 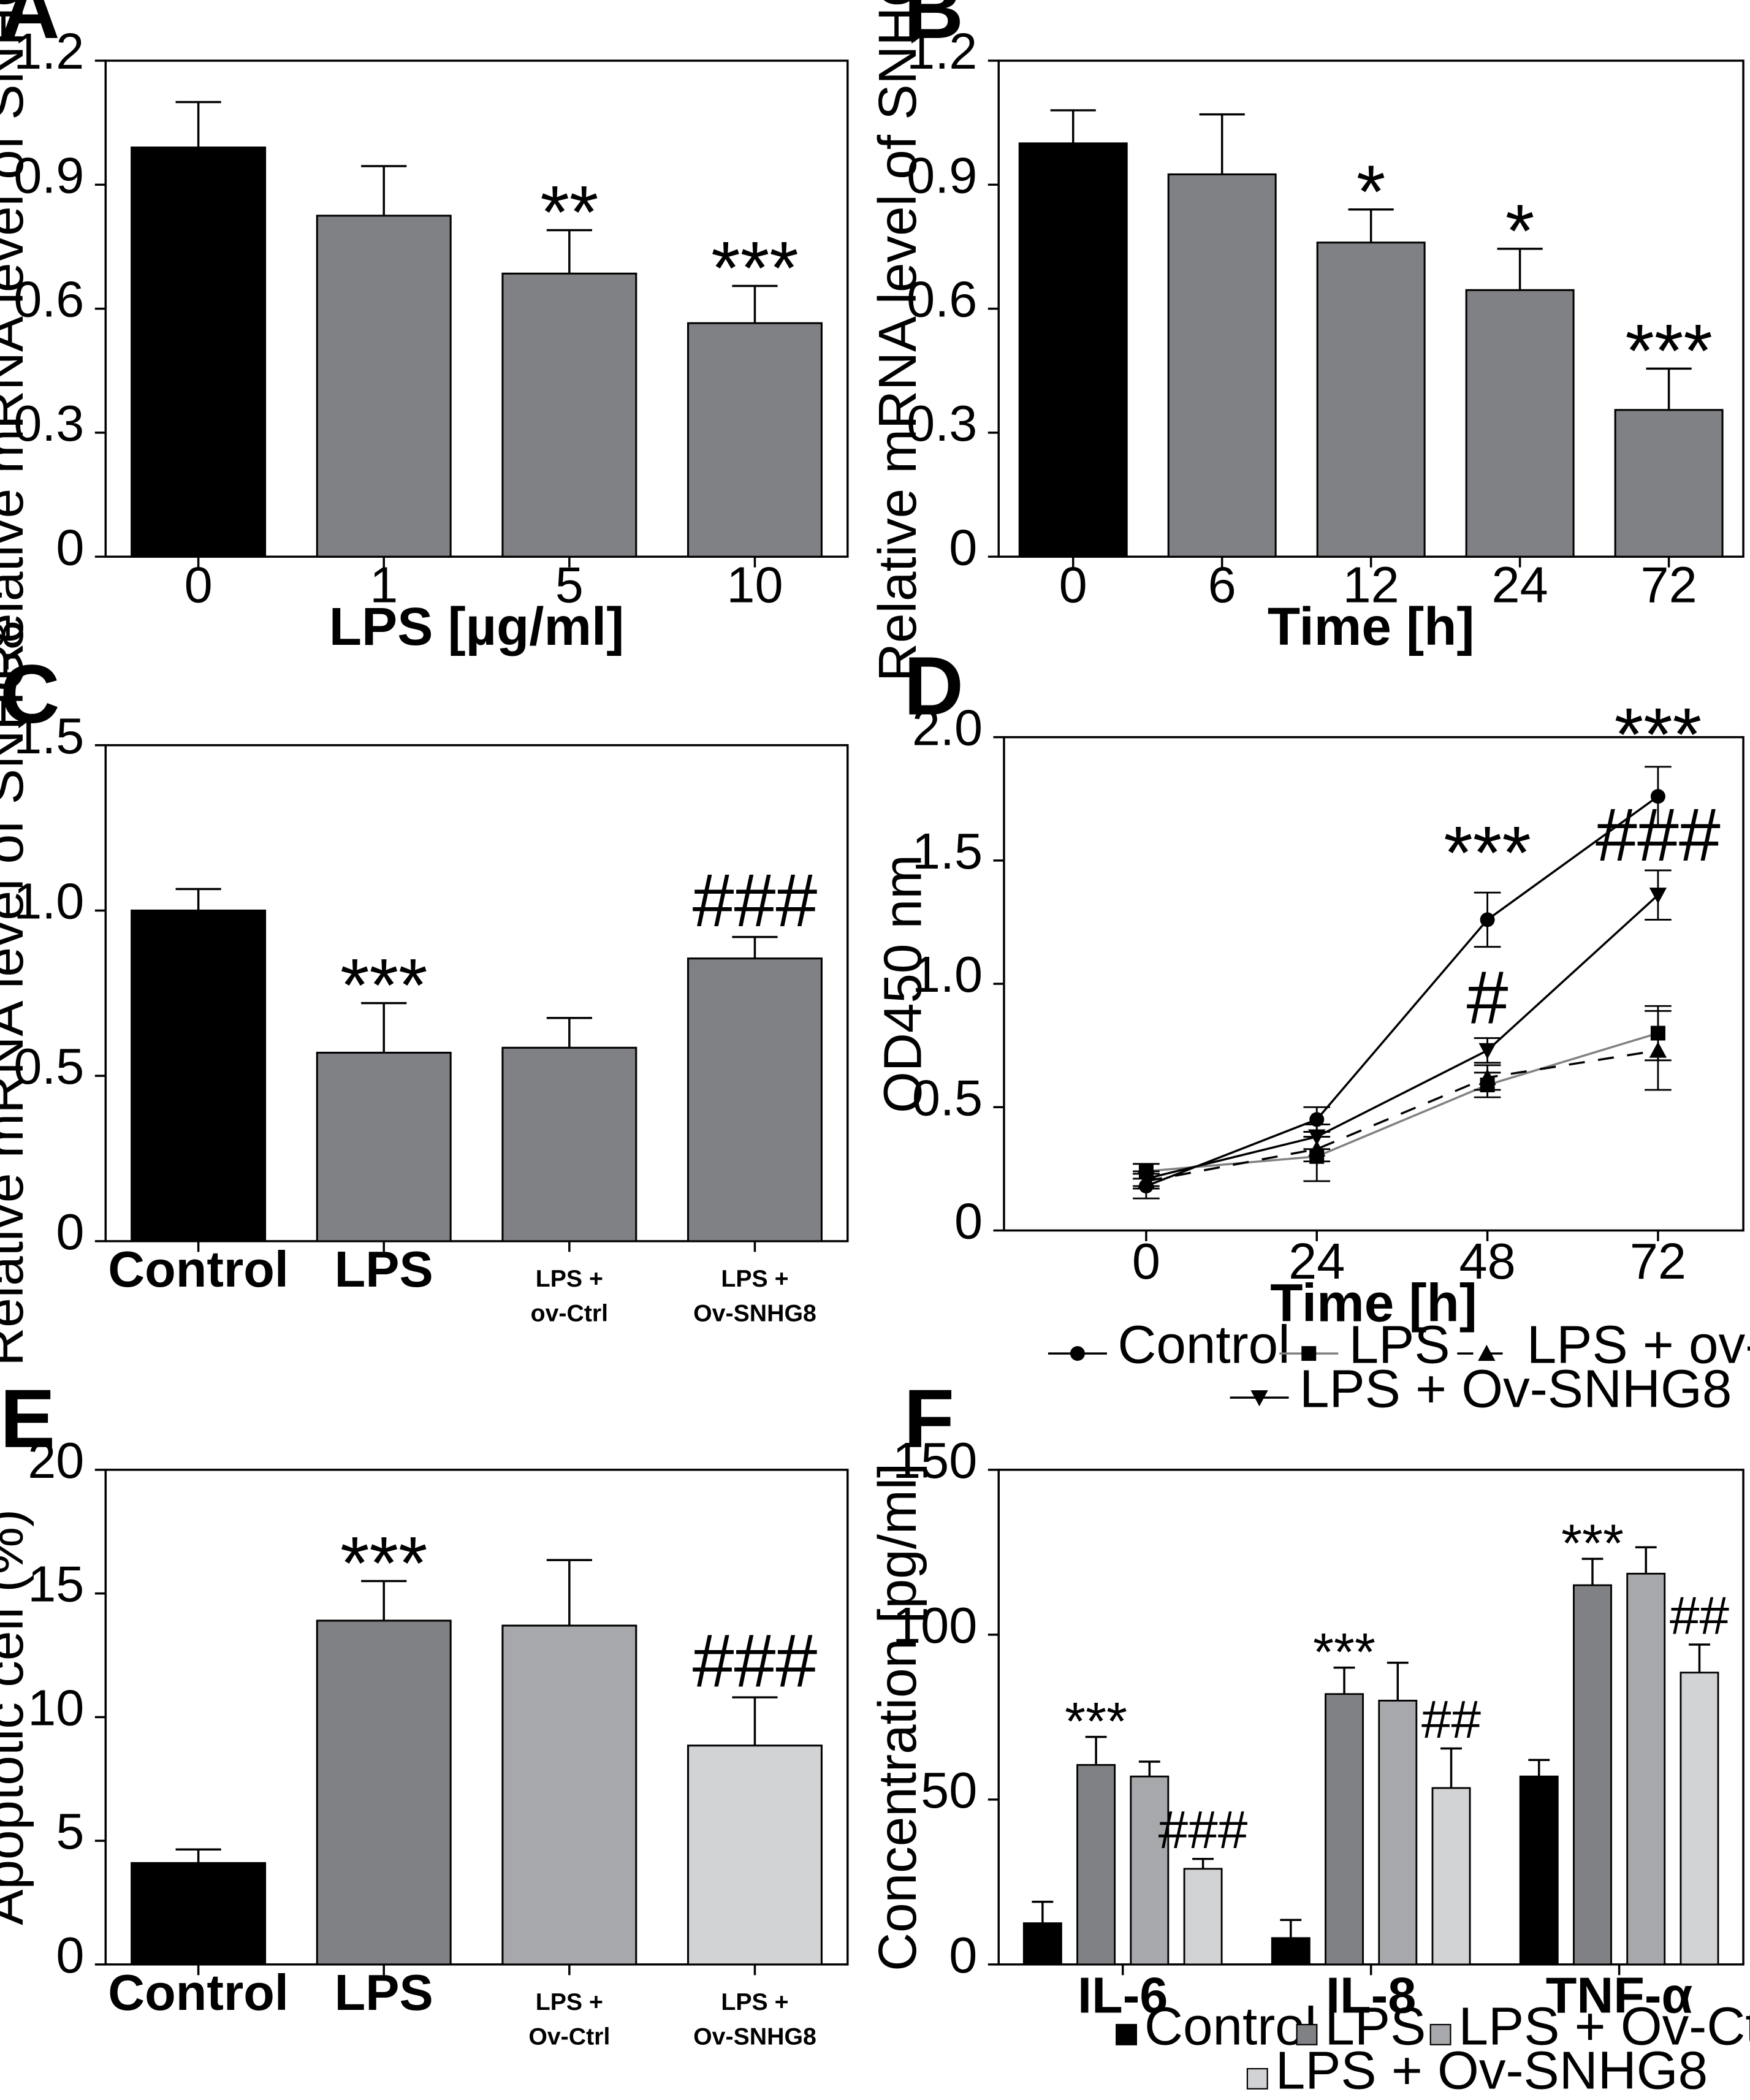 What do you see at coordinates (1638, 1344) in the screenshot?
I see `legend-label: LPS + ov-Ctrl` at bounding box center [1638, 1344].